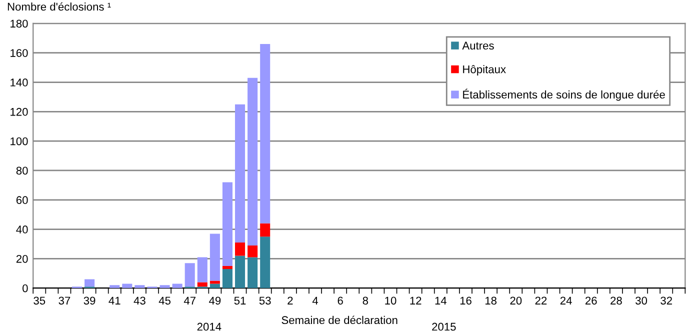 This screenshot has height=335, width=690. I want to click on x-tick-label: 47, so click(190, 300).